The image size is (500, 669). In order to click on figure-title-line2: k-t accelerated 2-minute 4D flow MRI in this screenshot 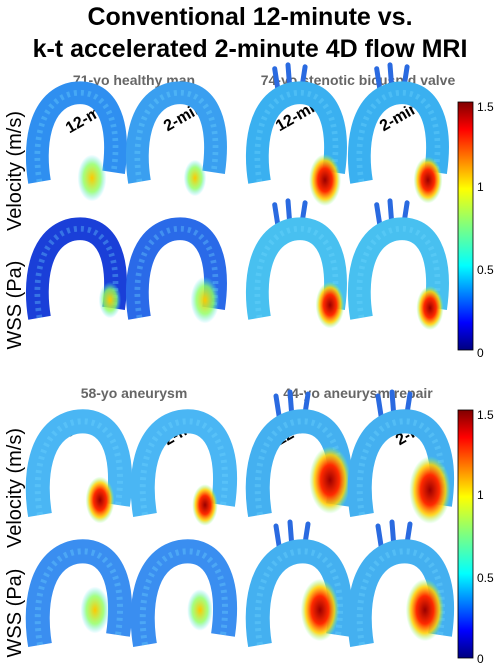, I will do `click(250, 49)`.